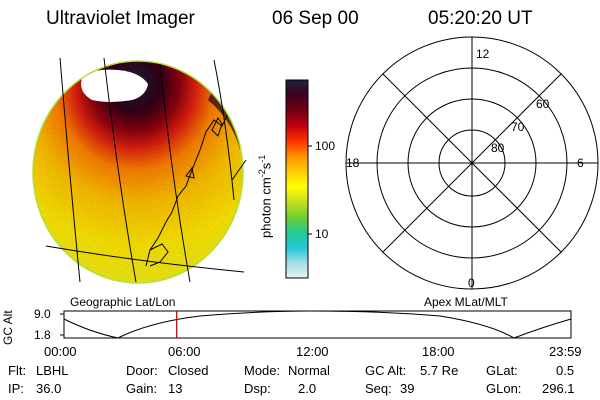  What do you see at coordinates (309, 370) in the screenshot?
I see `mode-value: Normal` at bounding box center [309, 370].